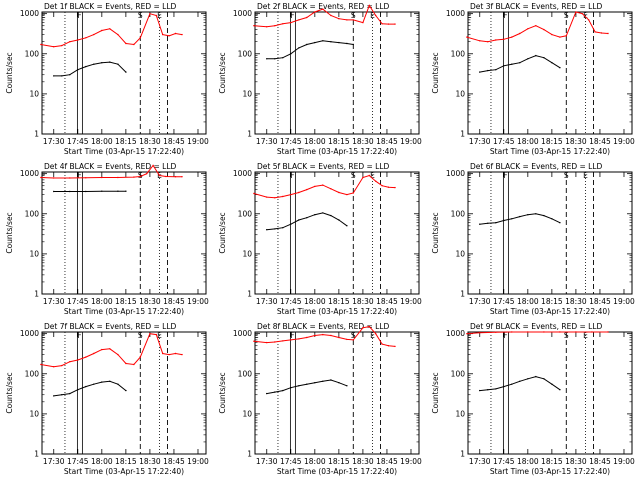 This screenshot has width=640, height=480. I want to click on marker-label-s: S, so click(566, 175).